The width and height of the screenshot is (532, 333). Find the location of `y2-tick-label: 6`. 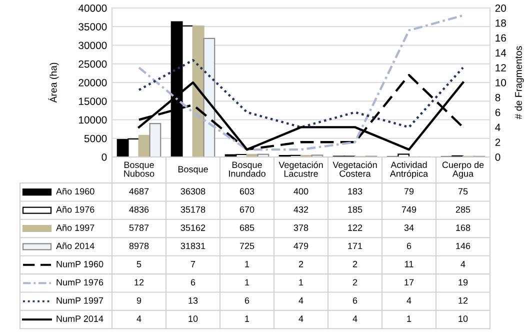

y2-tick-label: 6 is located at coordinates (497, 112).